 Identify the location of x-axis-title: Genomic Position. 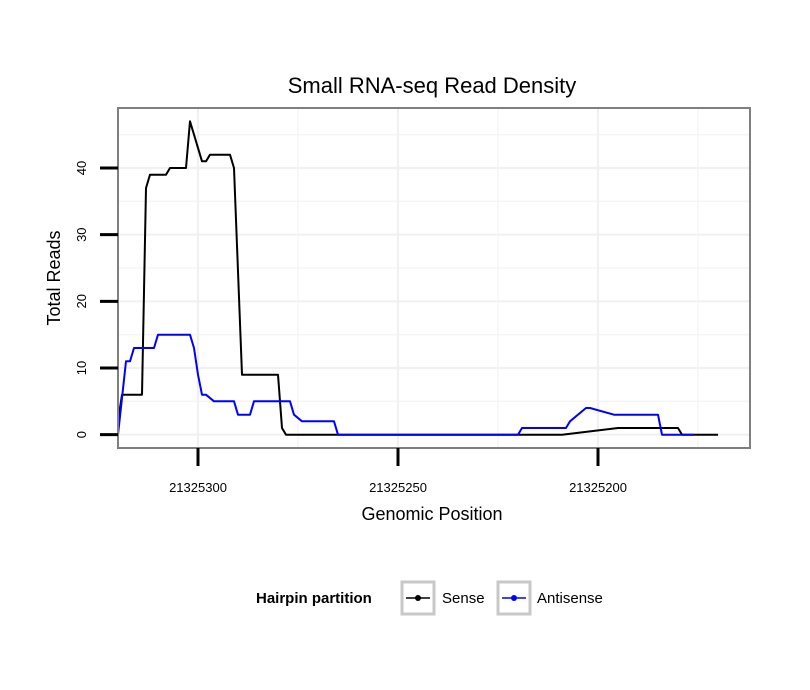
(431, 514).